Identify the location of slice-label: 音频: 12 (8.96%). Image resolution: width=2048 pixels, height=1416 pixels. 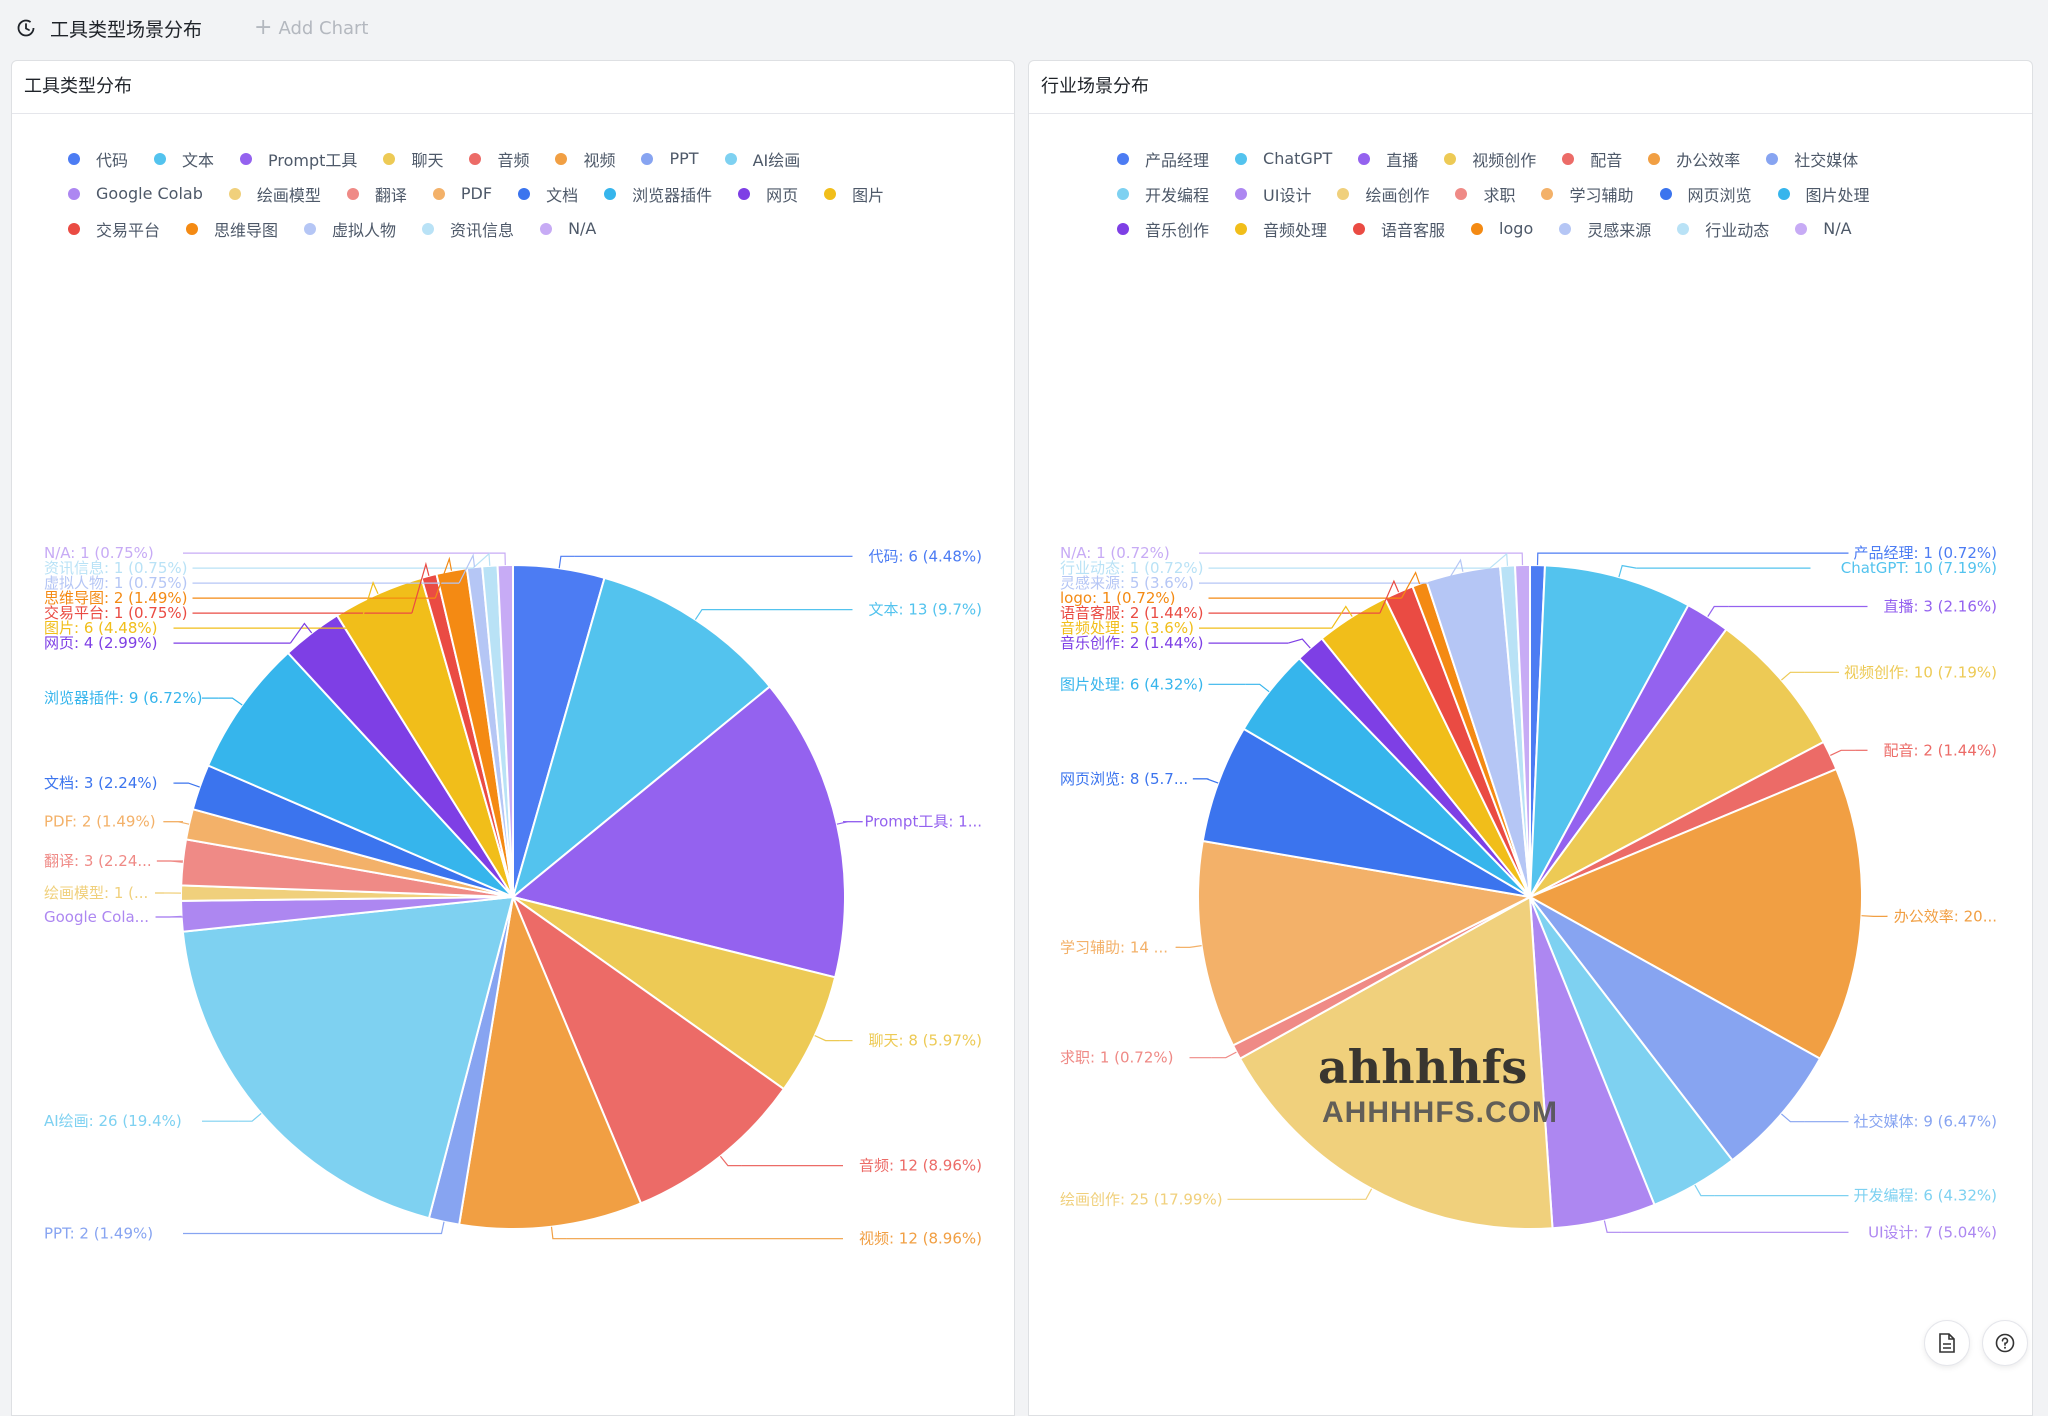
(920, 1166).